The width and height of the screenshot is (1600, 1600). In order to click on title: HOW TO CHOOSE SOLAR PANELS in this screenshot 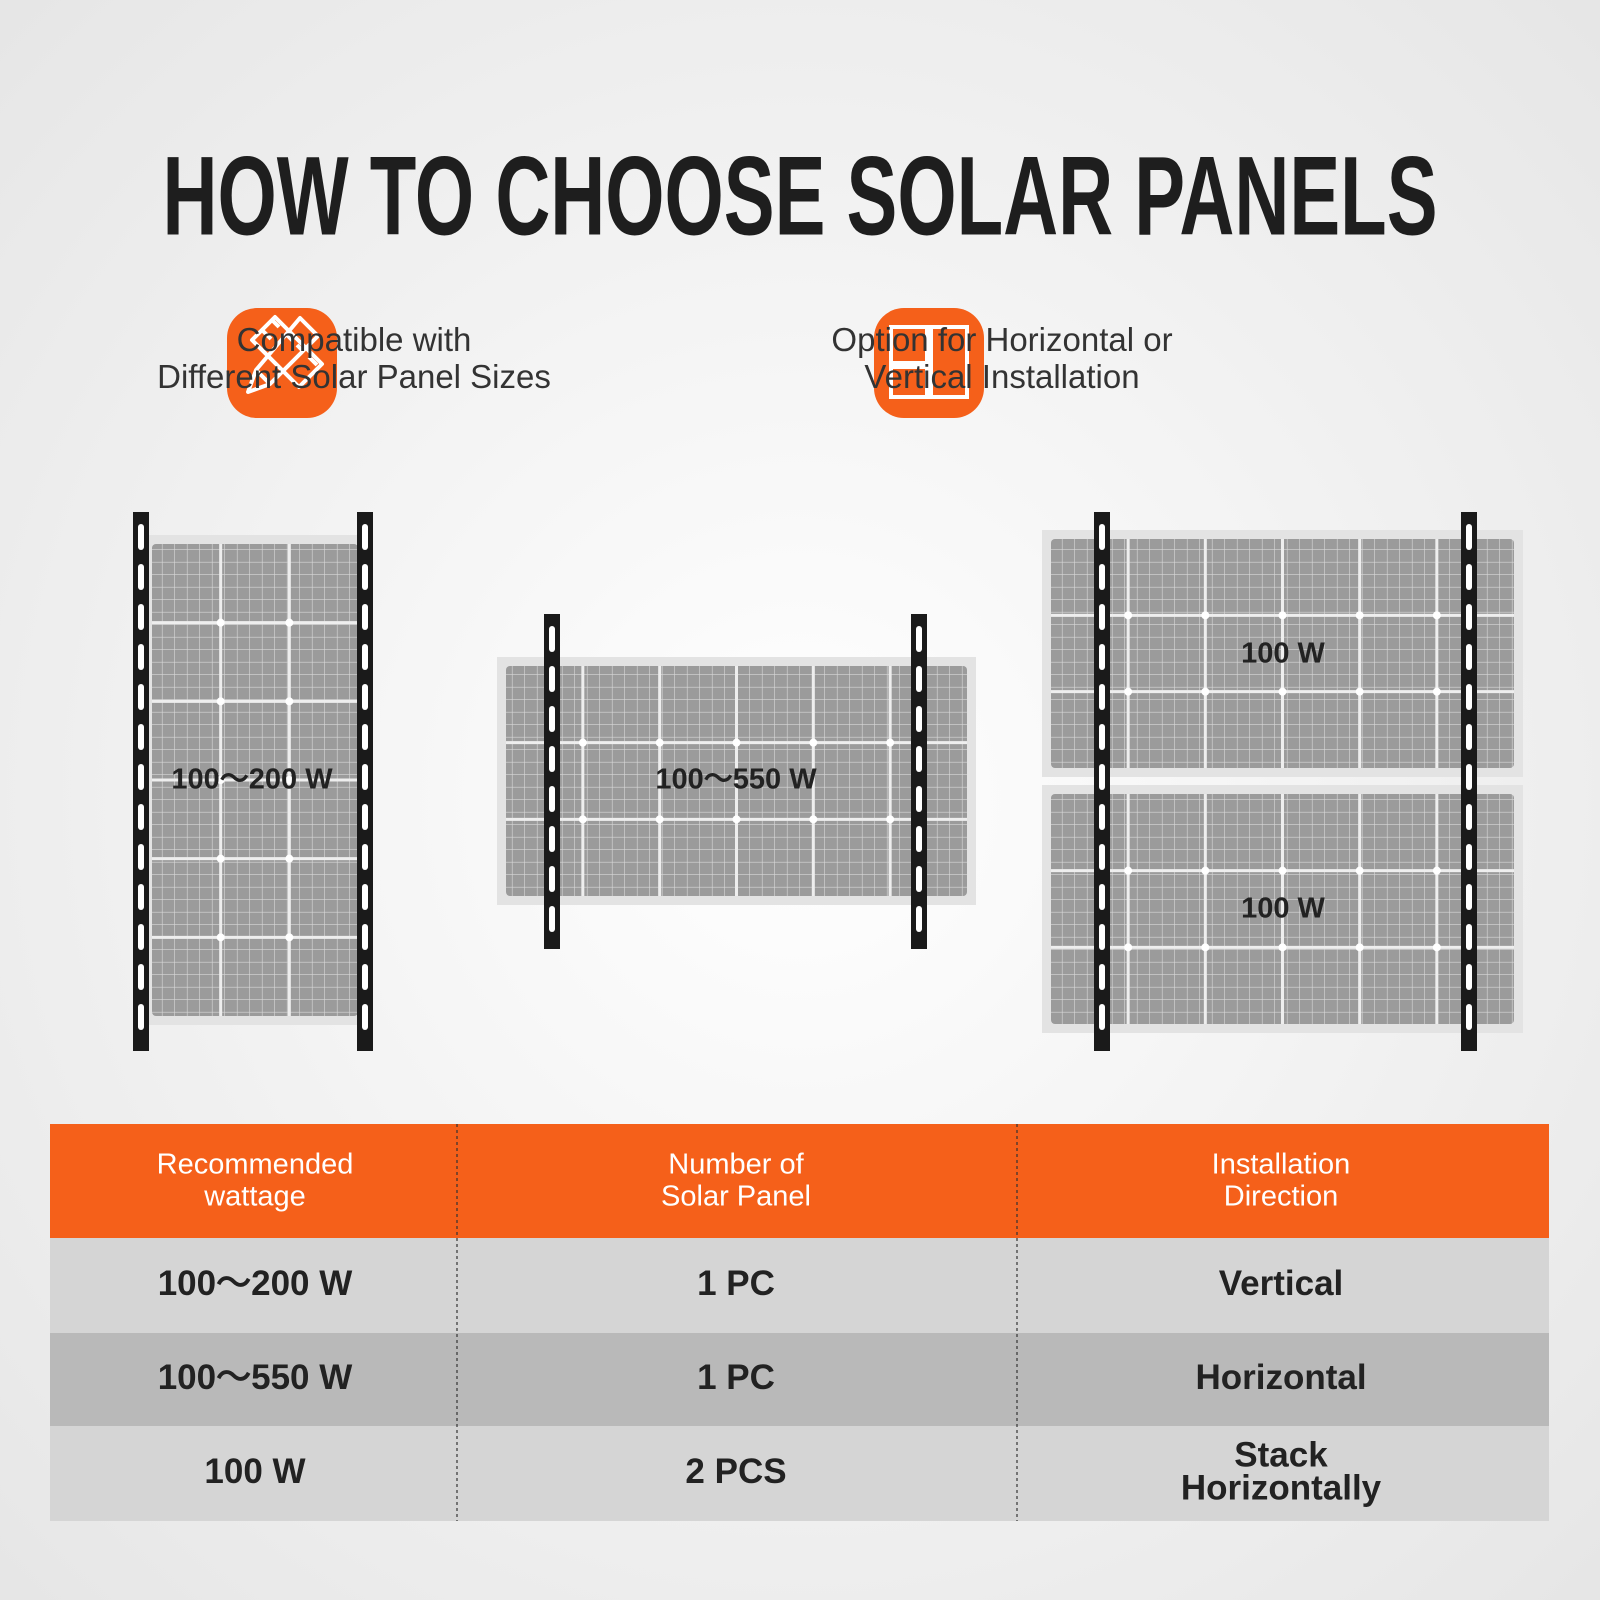, I will do `click(800, 196)`.